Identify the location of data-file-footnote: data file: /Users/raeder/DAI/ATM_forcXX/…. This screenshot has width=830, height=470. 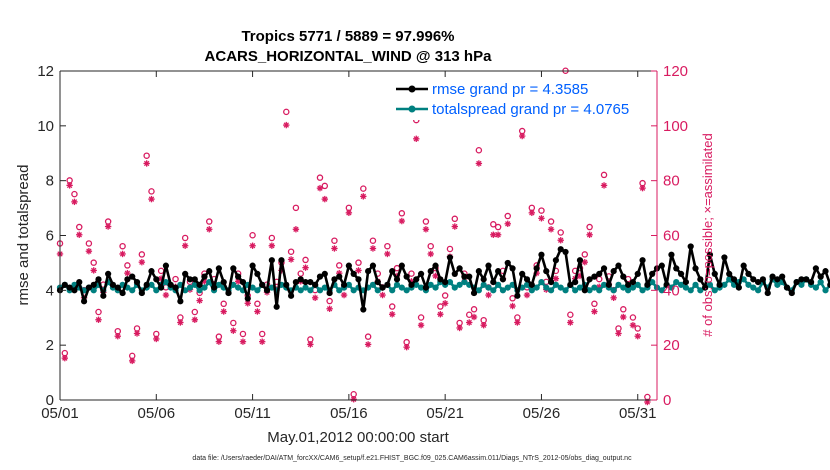
(412, 458).